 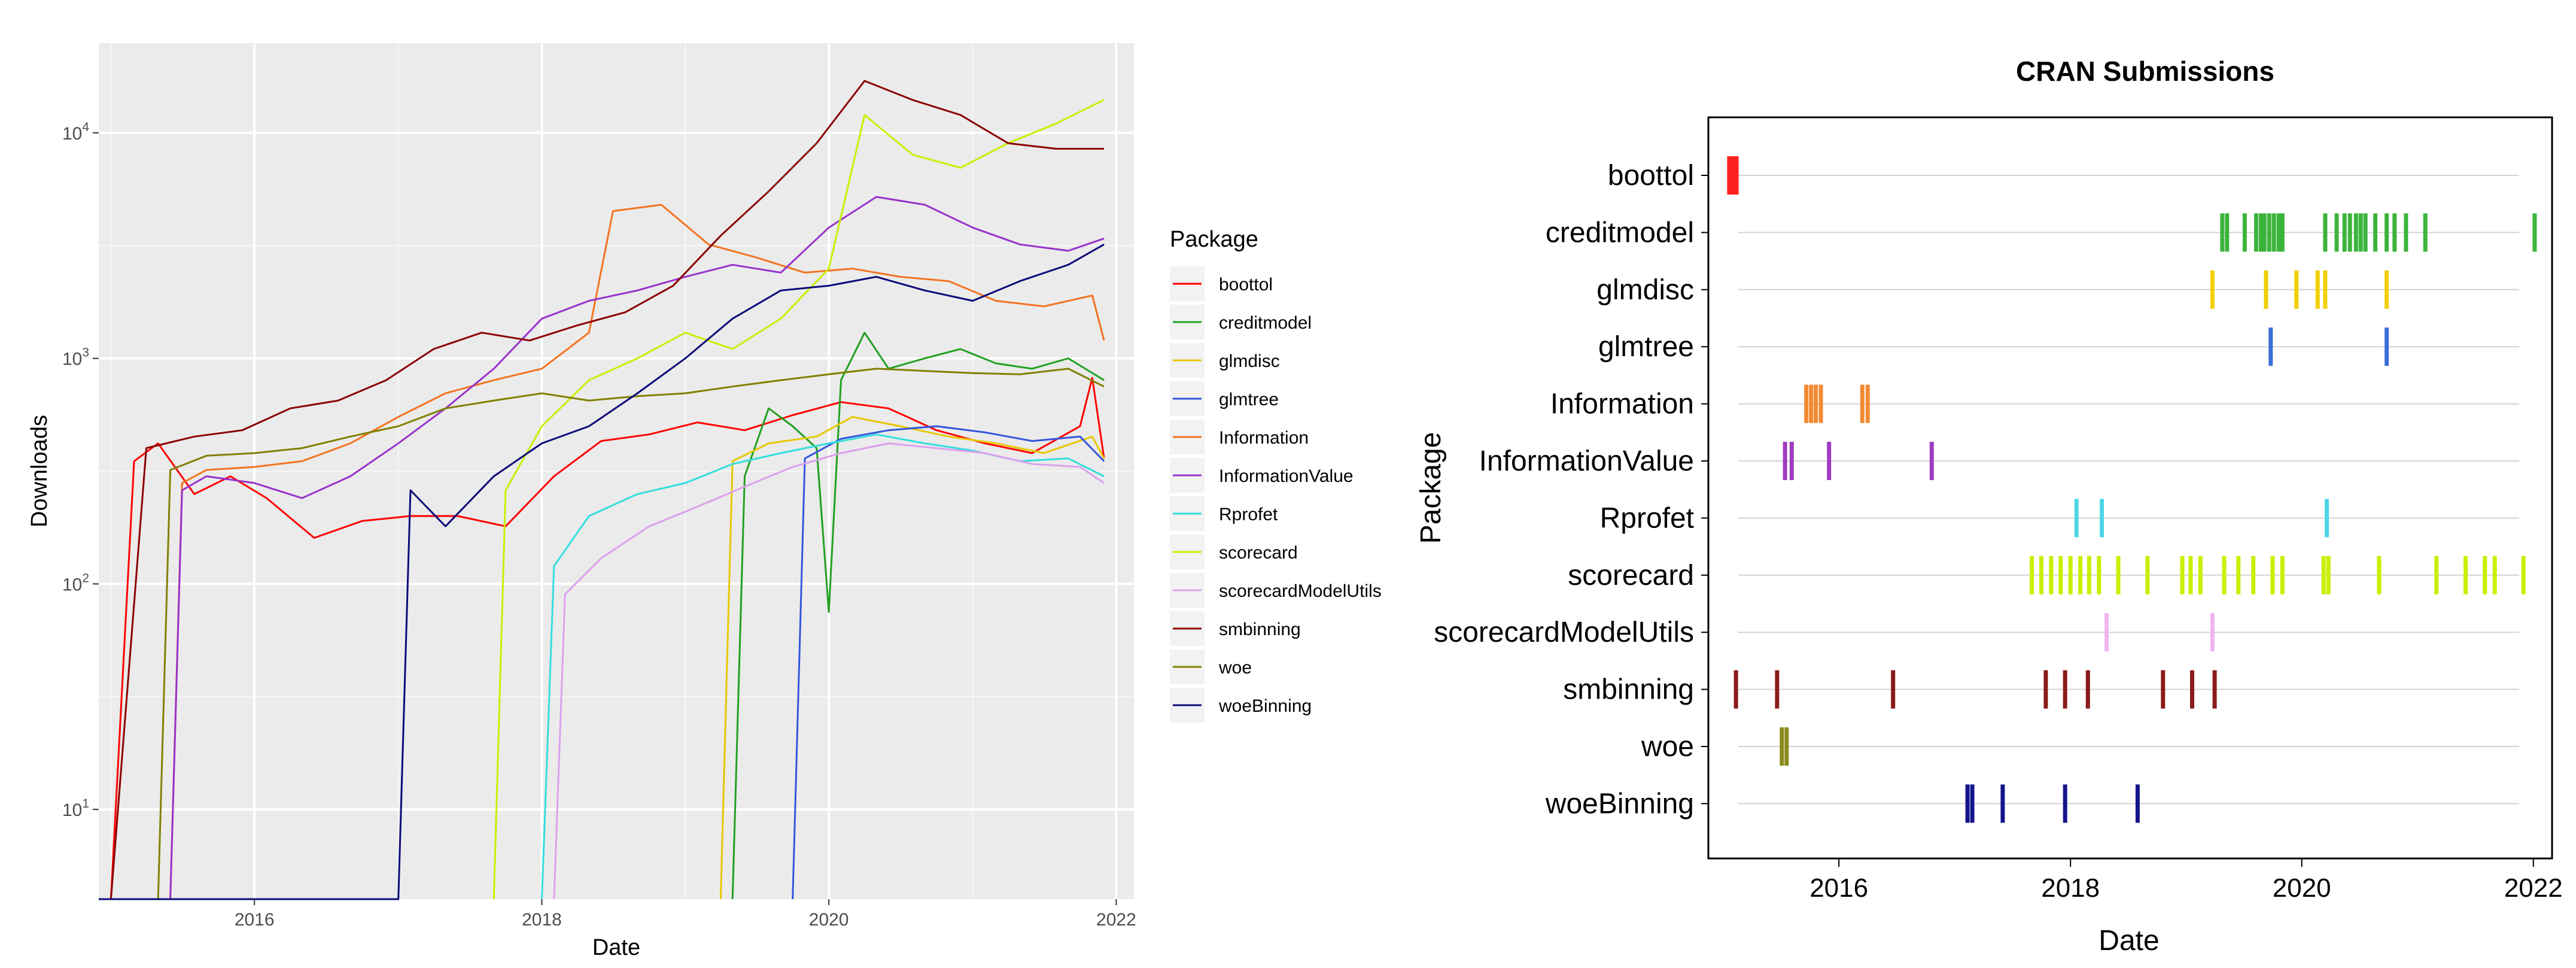 What do you see at coordinates (75, 132) in the screenshot?
I see `left-y-tick-label: 104` at bounding box center [75, 132].